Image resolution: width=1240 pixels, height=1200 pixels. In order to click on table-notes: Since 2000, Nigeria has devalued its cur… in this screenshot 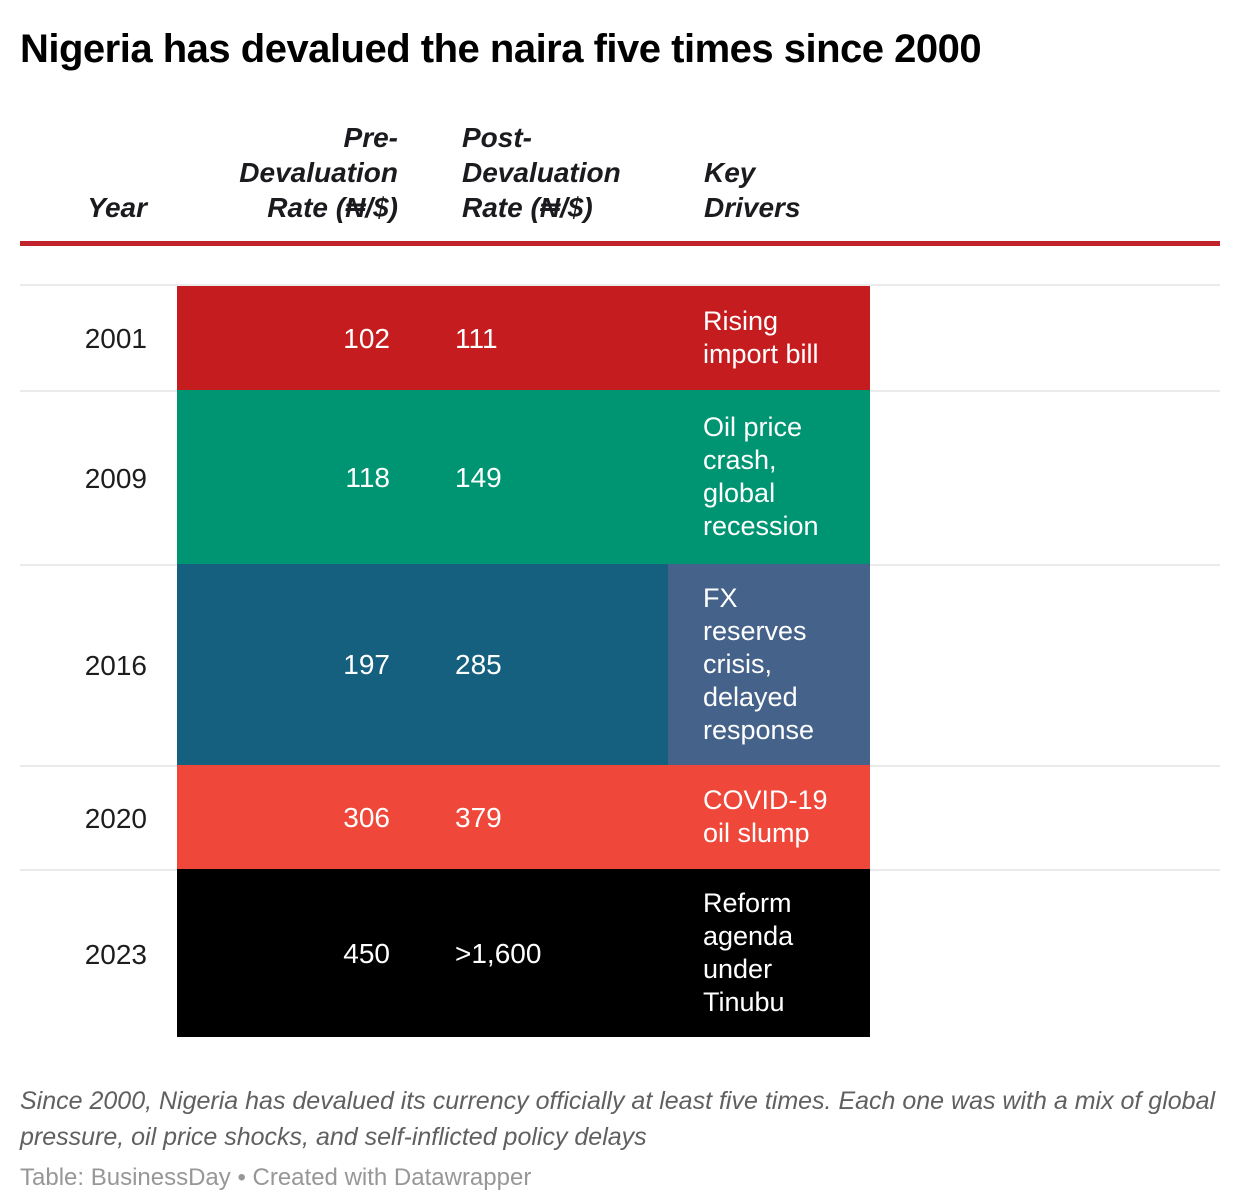, I will do `click(618, 1119)`.